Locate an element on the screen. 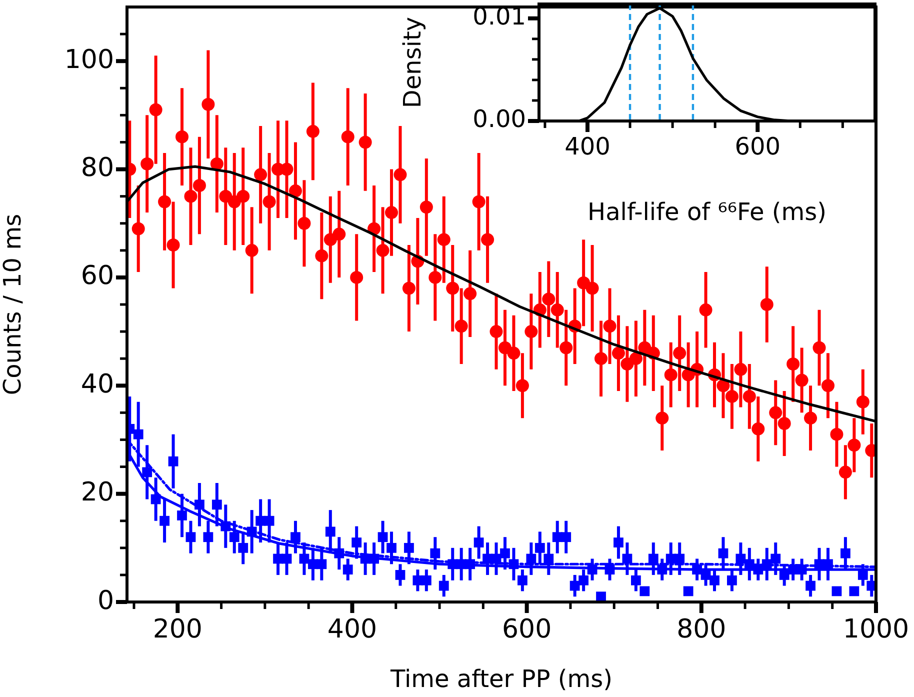 The height and width of the screenshot is (697, 914). y-tick-label: 20 is located at coordinates (97, 493).